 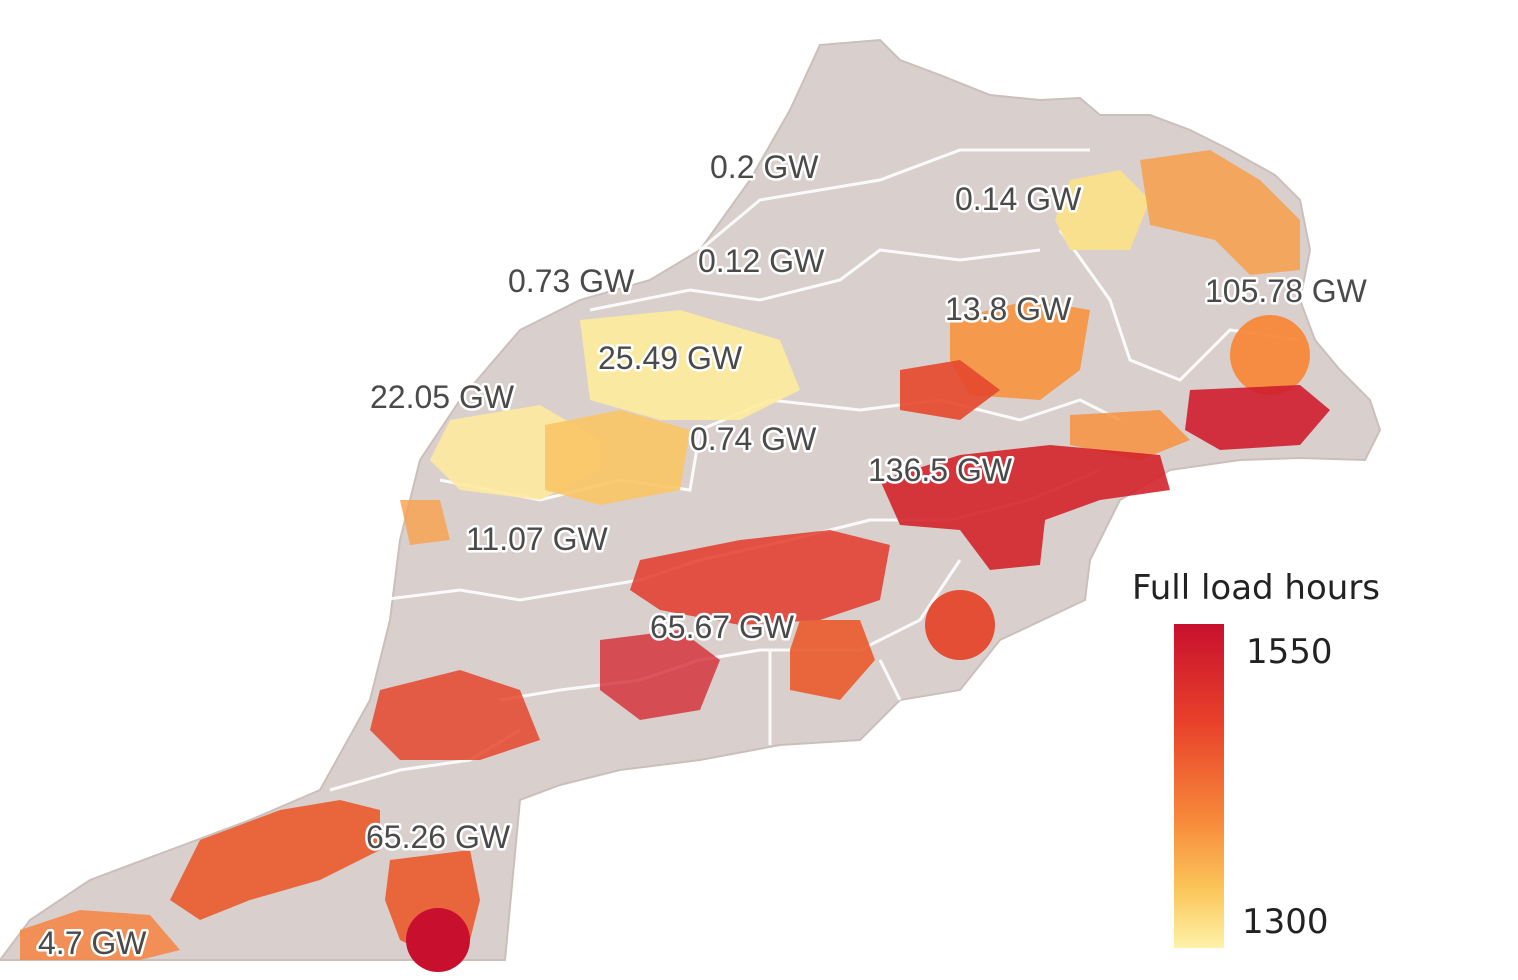 What do you see at coordinates (455, 715) in the screenshot?
I see `potential-area-southwest-red-a` at bounding box center [455, 715].